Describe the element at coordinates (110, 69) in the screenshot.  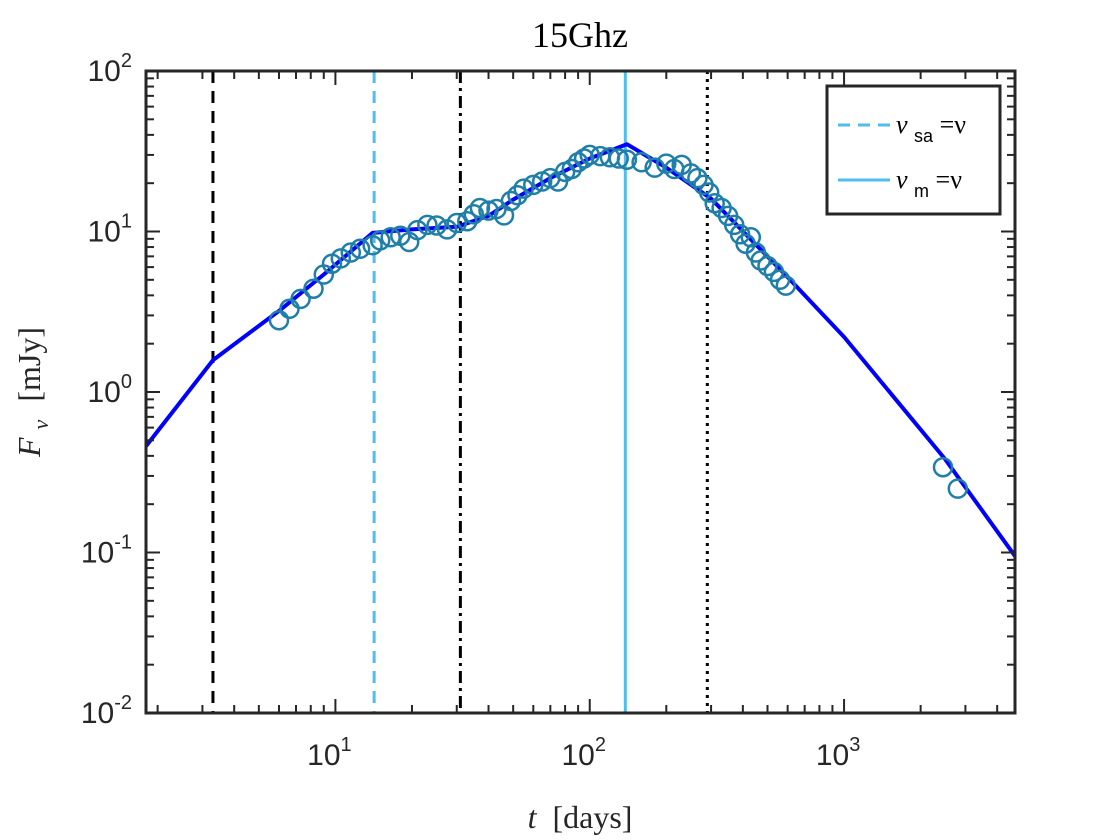
I see `y-tick-label: 10²` at that location.